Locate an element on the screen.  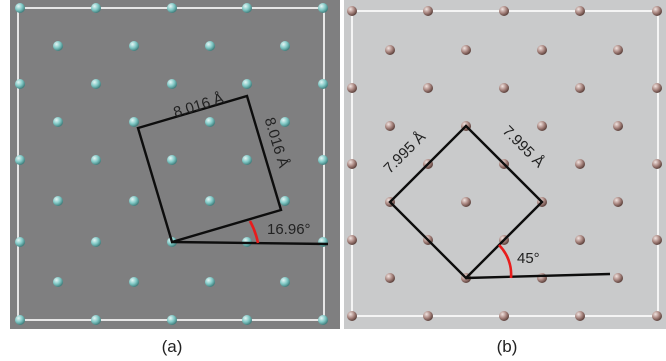
panel-a-reference-line is located at coordinates (250, 243).